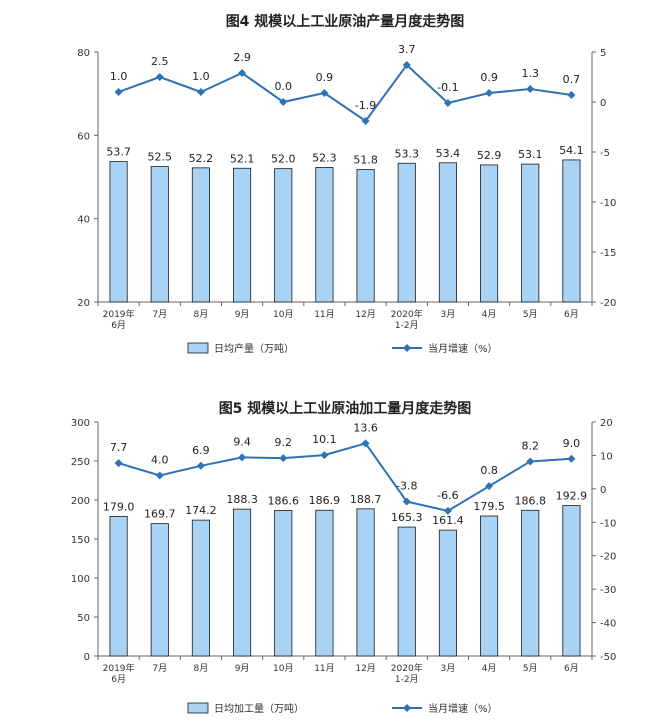 This screenshot has height=727, width=665. Describe the element at coordinates (365, 314) in the screenshot. I see `x-tick-label: 12月` at that location.